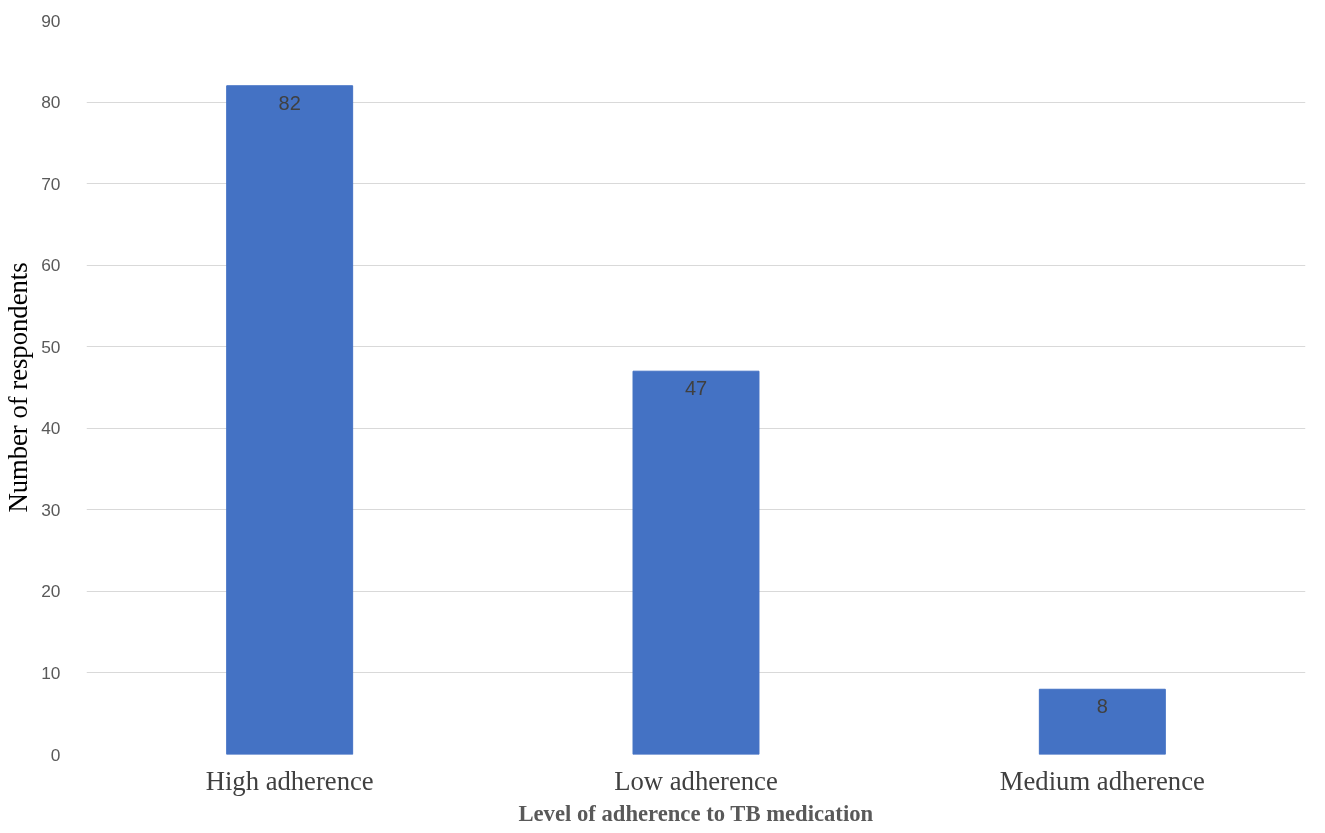 This screenshot has height=833, width=1325. What do you see at coordinates (1102, 780) in the screenshot?
I see `x-tick-label: Medium adherence` at bounding box center [1102, 780].